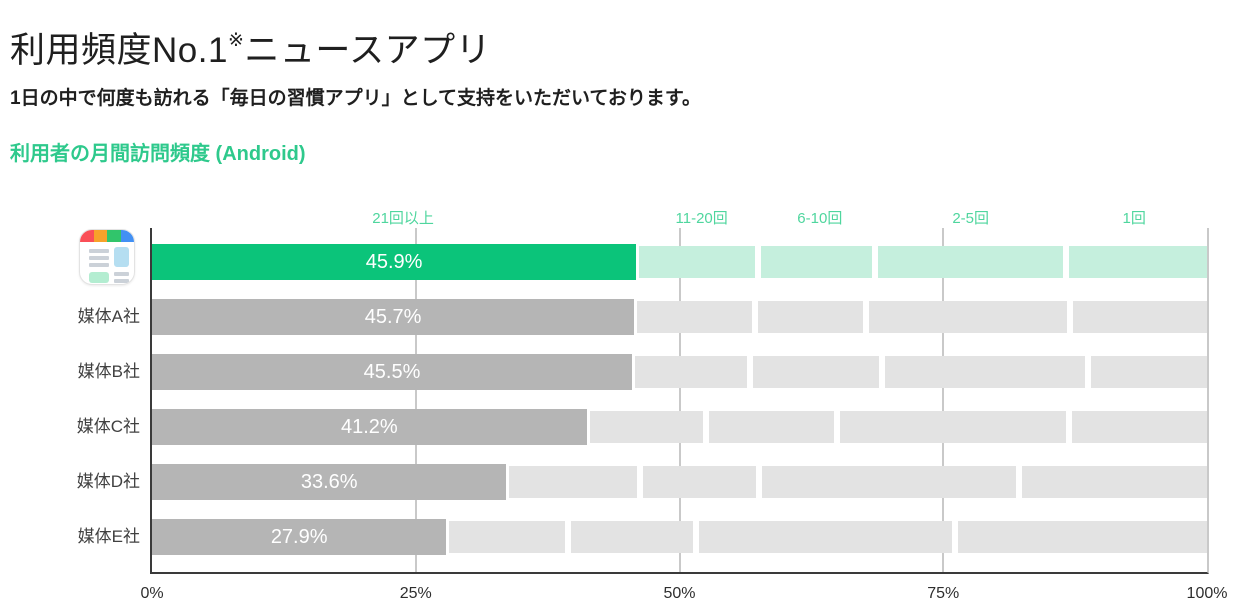 This screenshot has width=1248, height=615. I want to click on chart-row-media-b: 媒体B社 45.5%, so click(642, 372).